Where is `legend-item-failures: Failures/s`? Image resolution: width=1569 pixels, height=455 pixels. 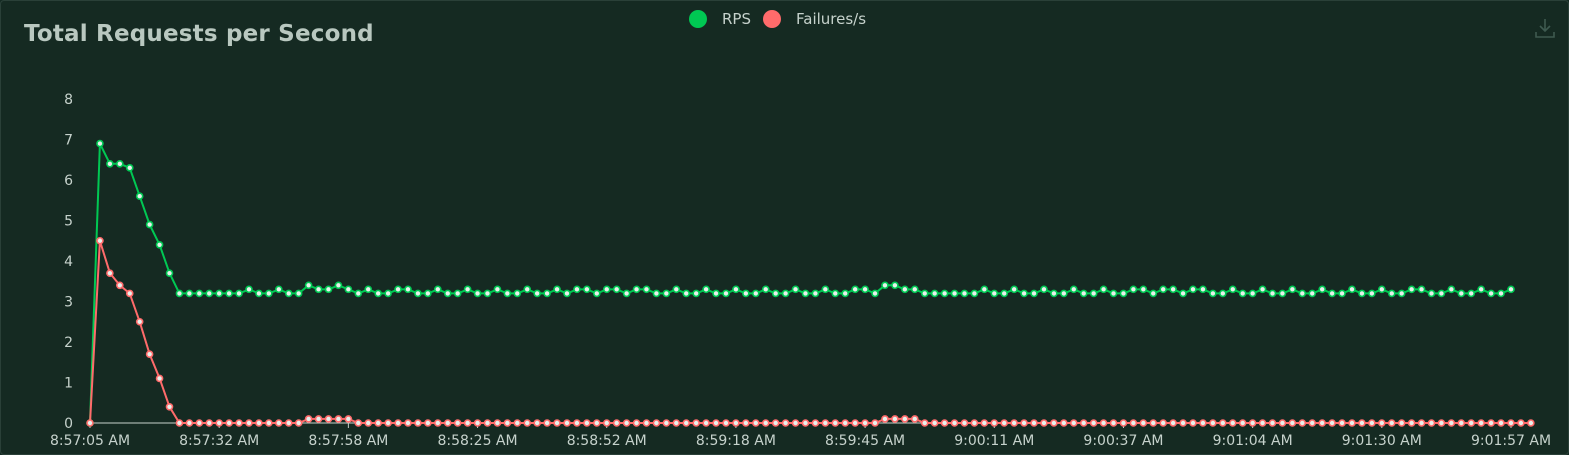 legend-item-failures: Failures/s is located at coordinates (814, 19).